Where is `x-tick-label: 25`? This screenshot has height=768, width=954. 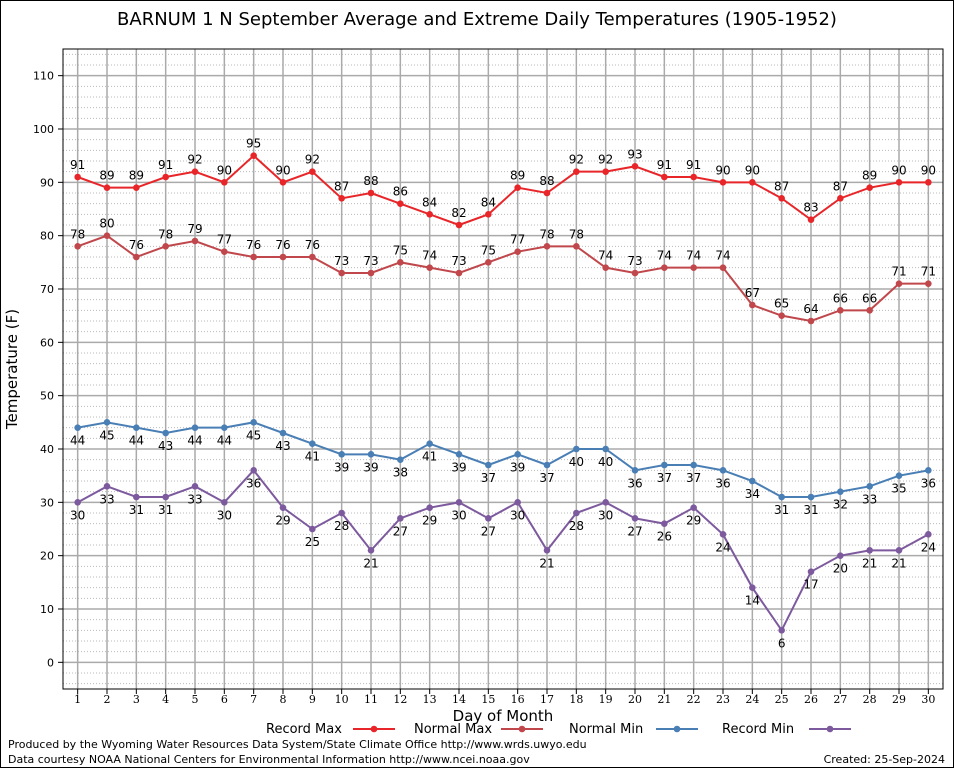 x-tick-label: 25 is located at coordinates (782, 699).